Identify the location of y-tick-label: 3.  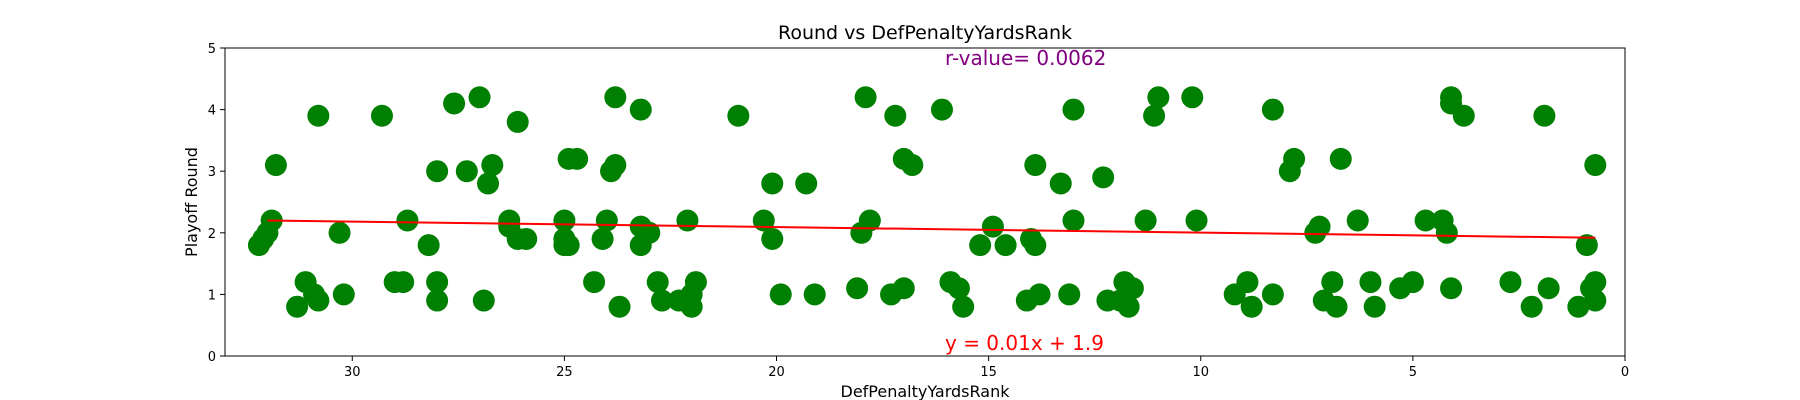
(212, 172).